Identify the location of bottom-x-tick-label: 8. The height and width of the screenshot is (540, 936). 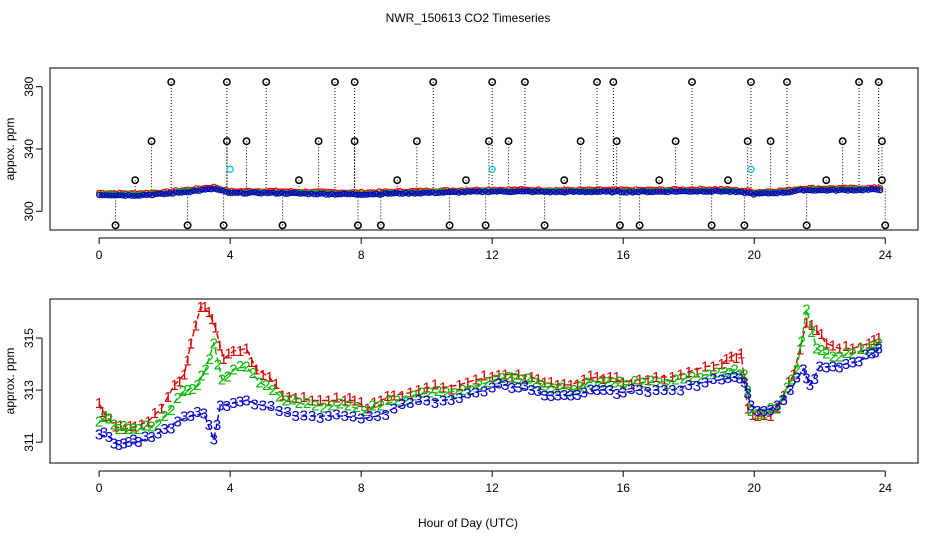
(361, 488).